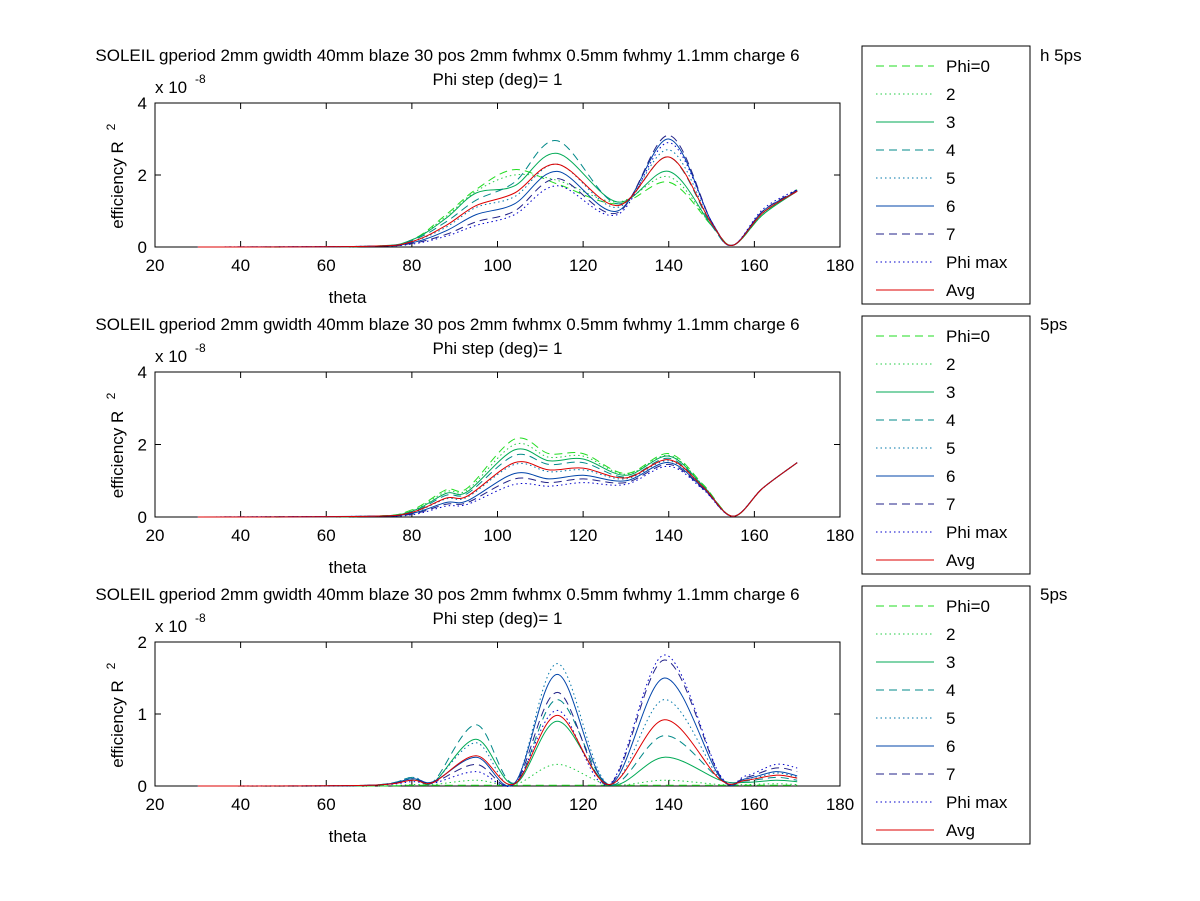  What do you see at coordinates (142, 372) in the screenshot?
I see `y-tick-label: 4` at bounding box center [142, 372].